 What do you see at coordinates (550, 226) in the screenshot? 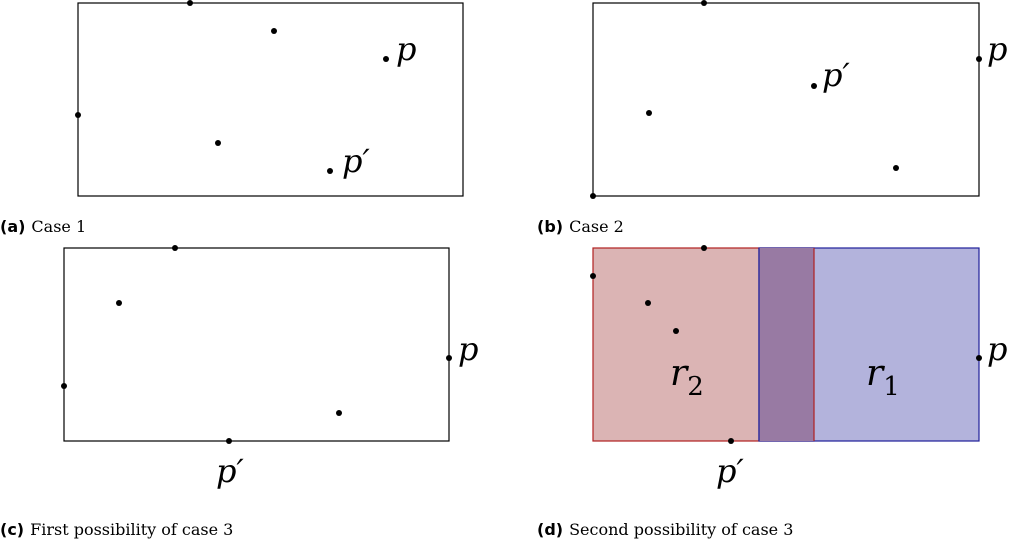
I see `caption-b-tag: (b)` at bounding box center [550, 226].